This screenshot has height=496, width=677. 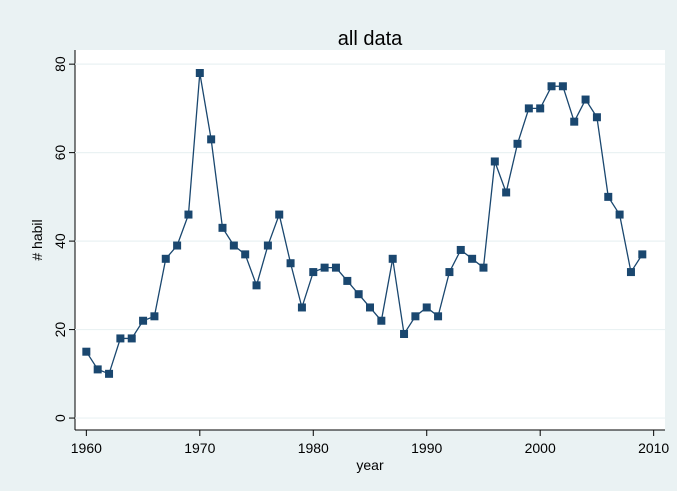 What do you see at coordinates (199, 448) in the screenshot?
I see `x-tick-label: 1970` at bounding box center [199, 448].